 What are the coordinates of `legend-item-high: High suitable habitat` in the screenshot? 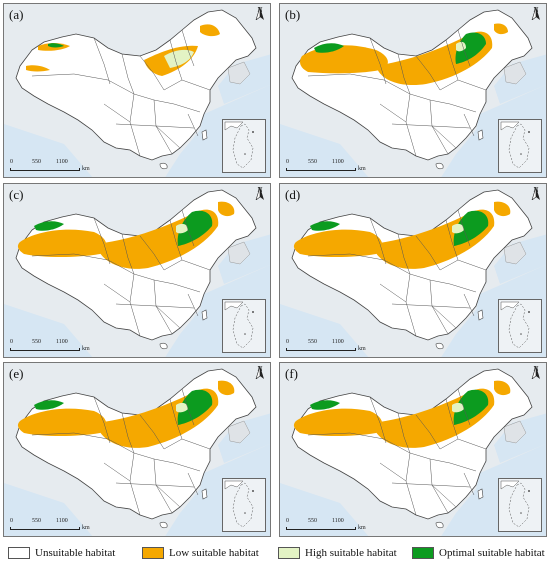 It's located at (337, 553).